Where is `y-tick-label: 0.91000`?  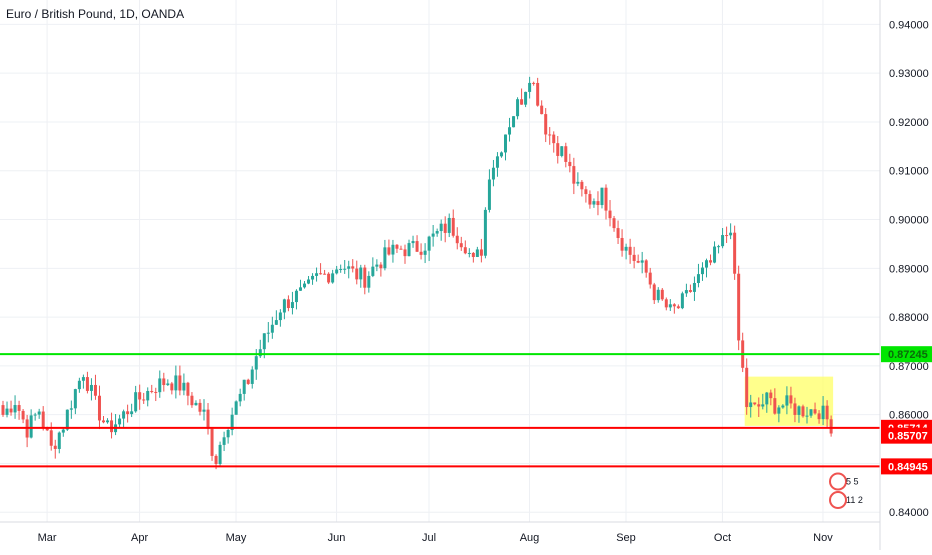
y-tick-label: 0.91000 is located at coordinates (909, 172).